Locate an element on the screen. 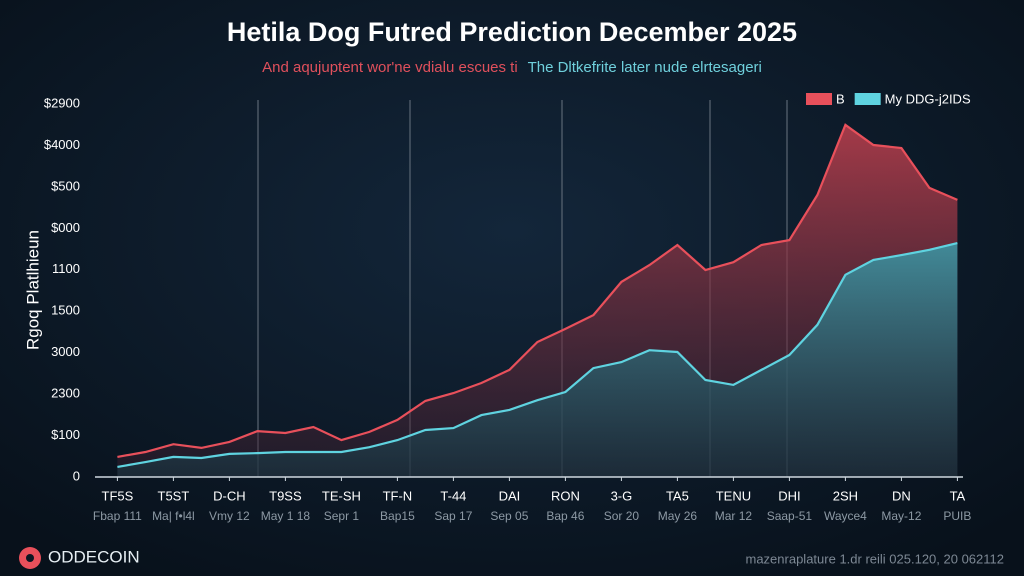 This screenshot has height=576, width=1024. y-label: $100 is located at coordinates (65, 434).